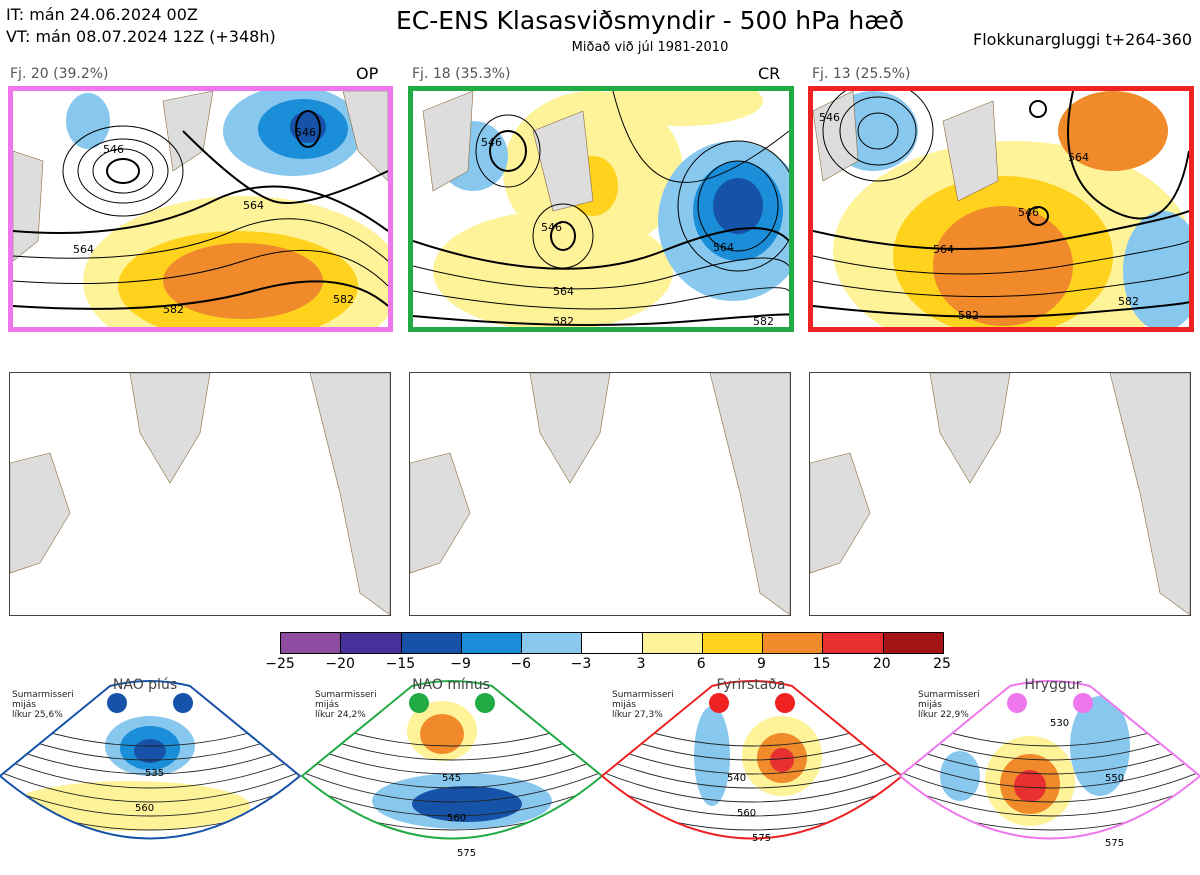 The height and width of the screenshot is (875, 1200). I want to click on cluster-1-map: 546 546 564 564 582 582, so click(200, 209).